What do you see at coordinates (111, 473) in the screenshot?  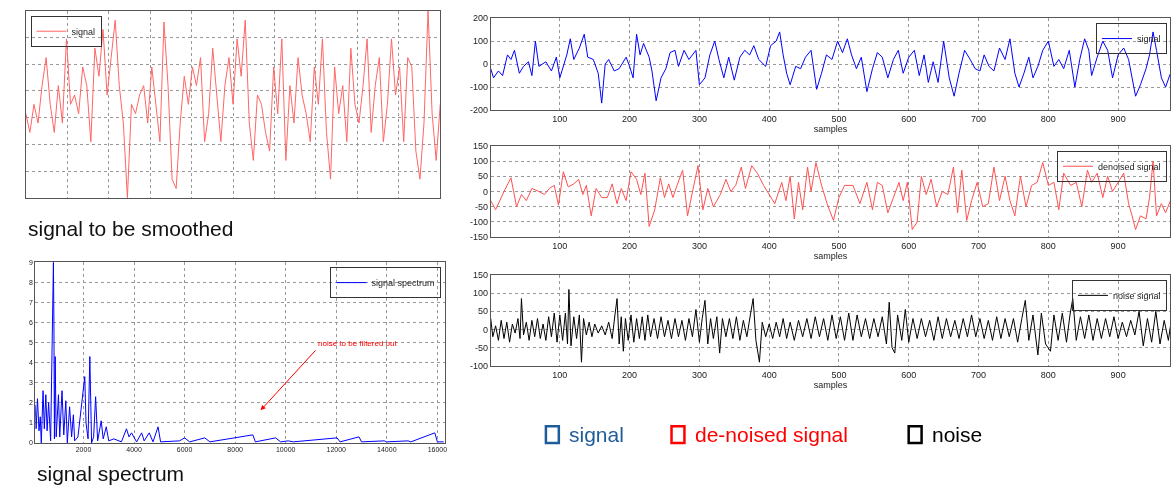 I see `text: signal spectrum` at bounding box center [111, 473].